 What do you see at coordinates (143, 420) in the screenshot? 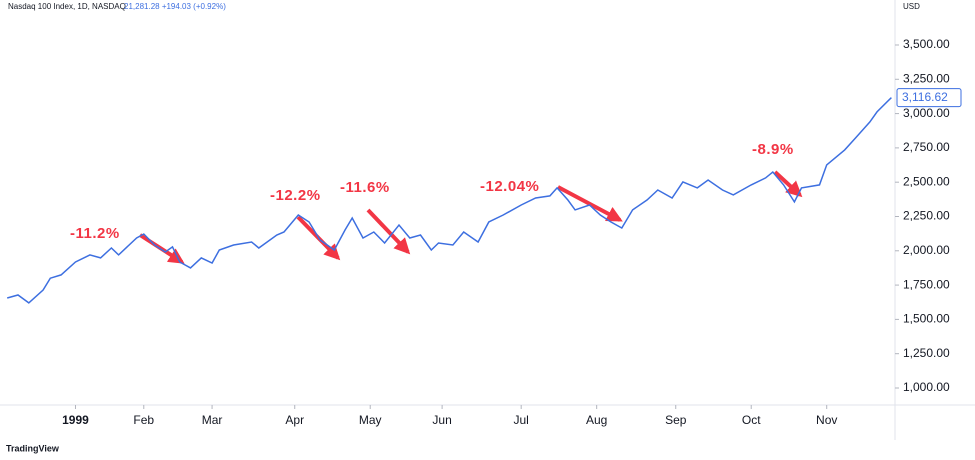
I see `x-tick-label: Feb` at bounding box center [143, 420].